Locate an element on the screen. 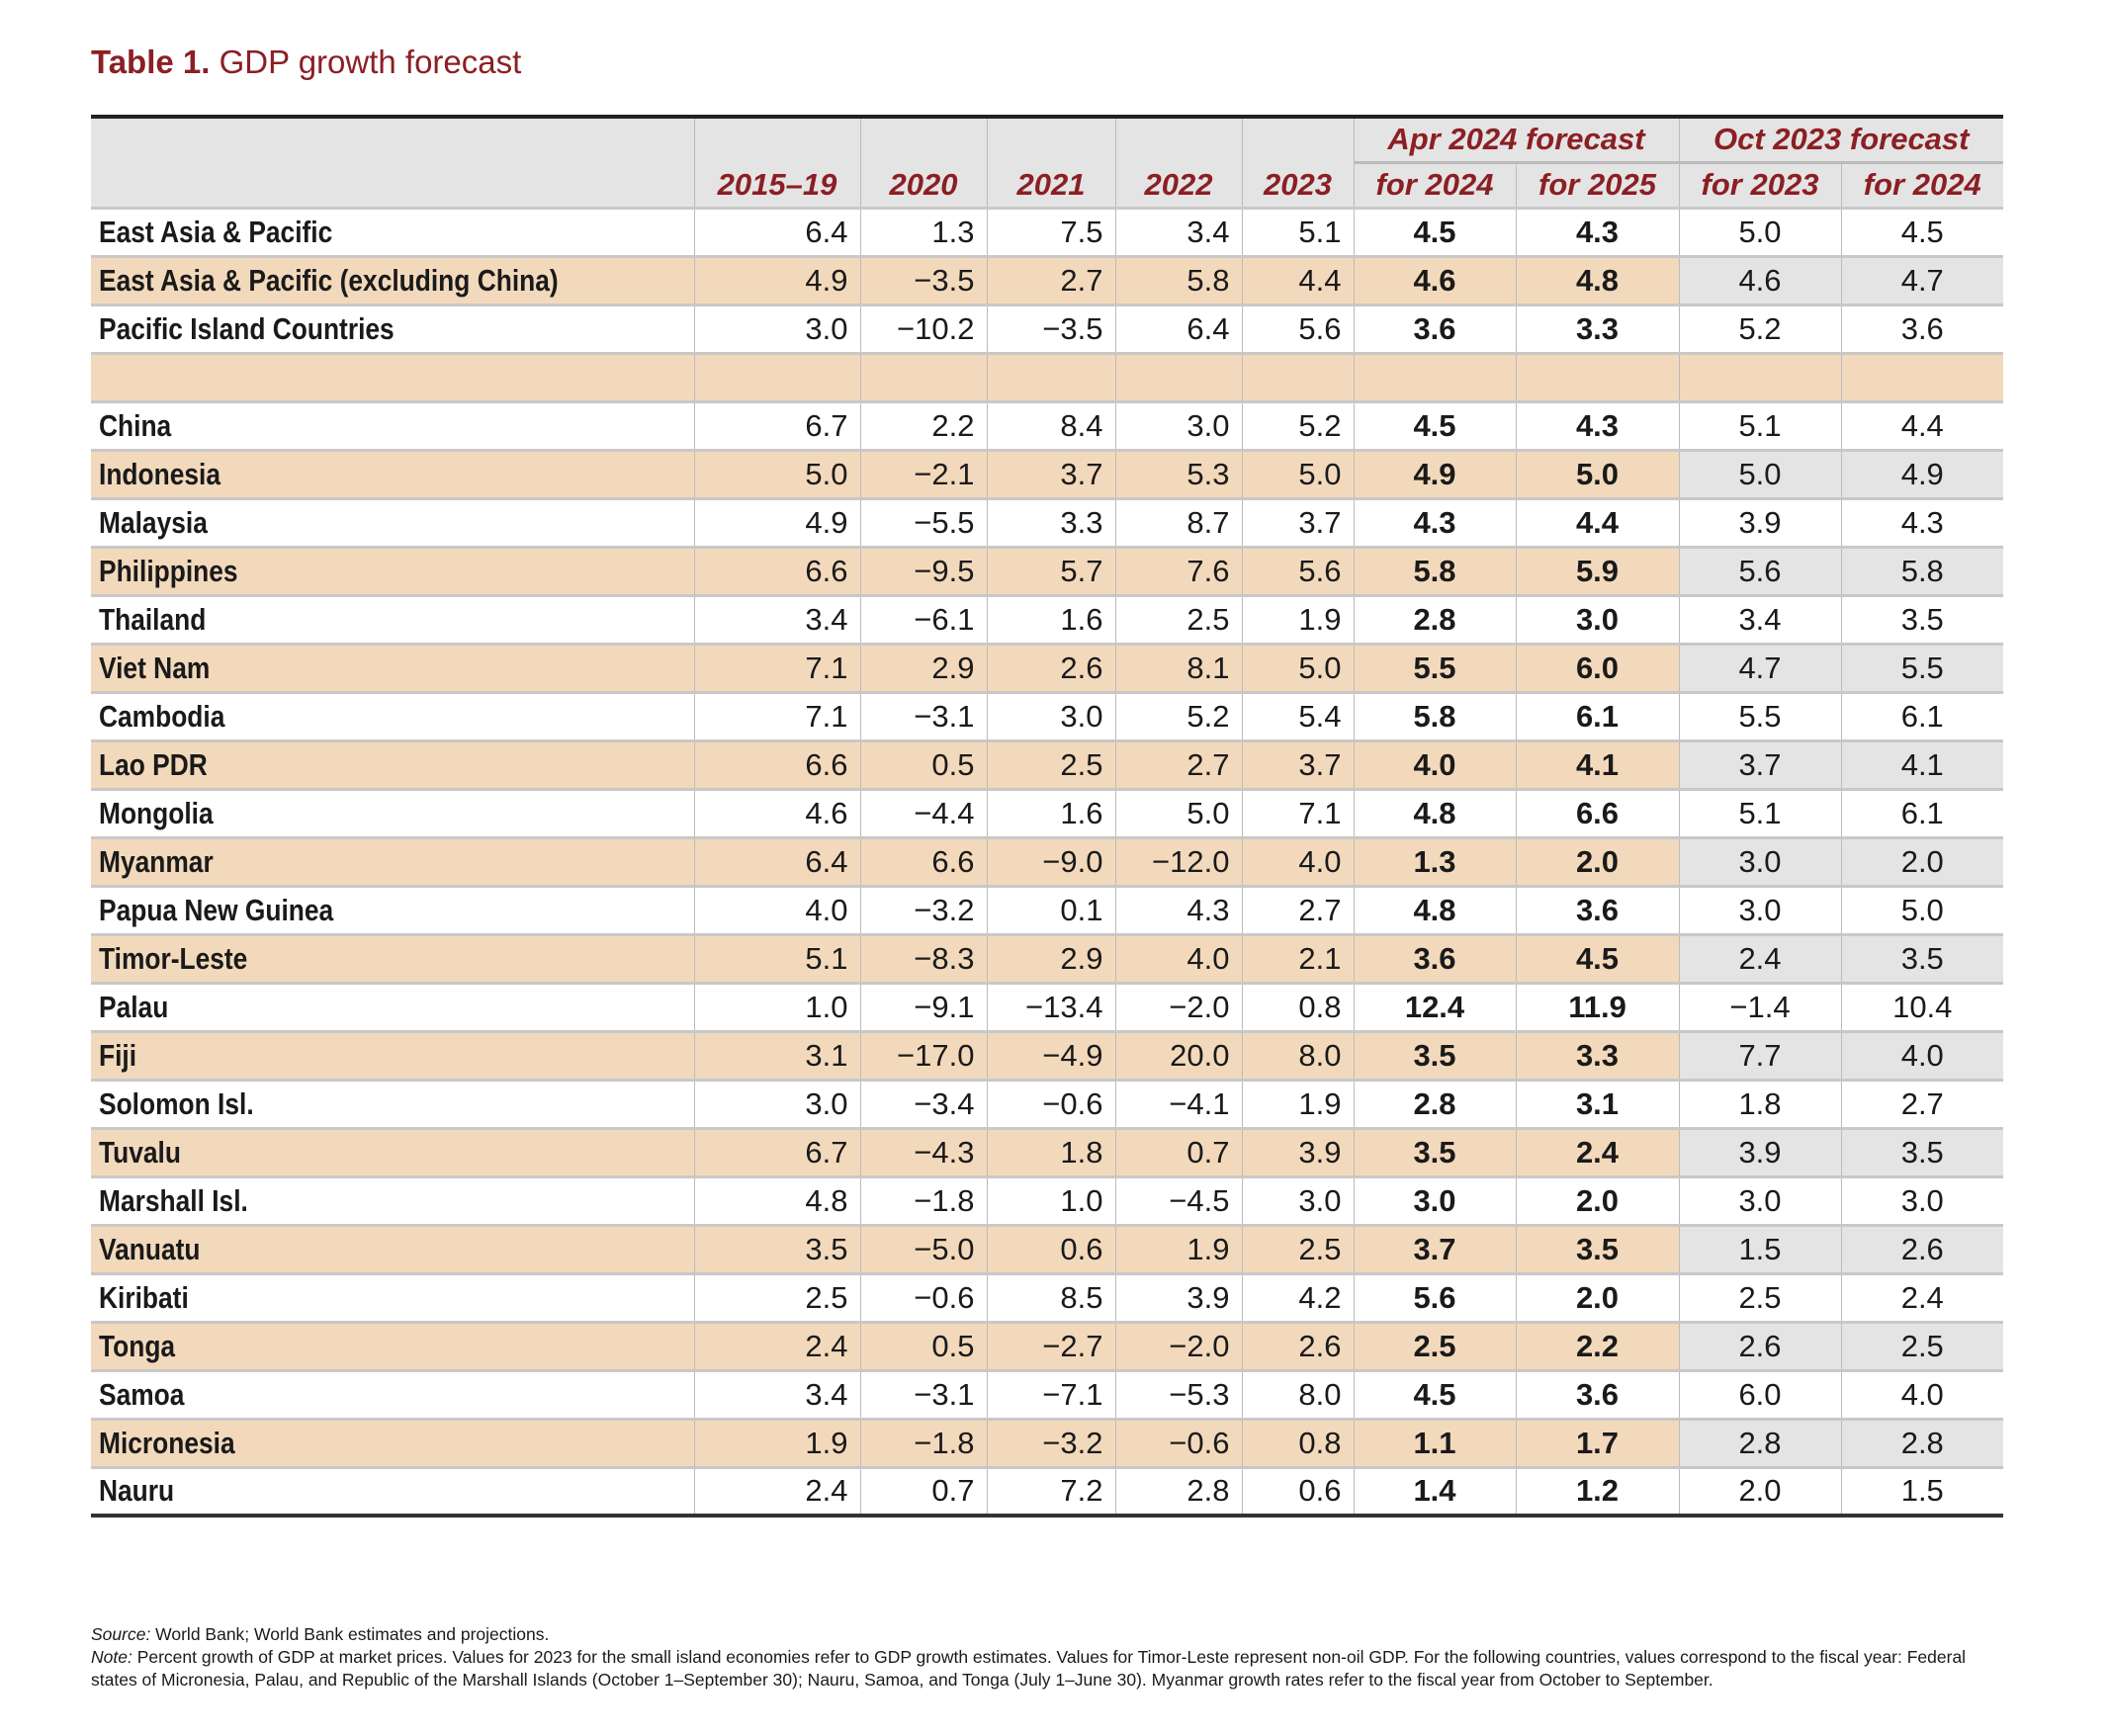 The height and width of the screenshot is (1736, 2108). row-label: Nauru is located at coordinates (137, 1491).